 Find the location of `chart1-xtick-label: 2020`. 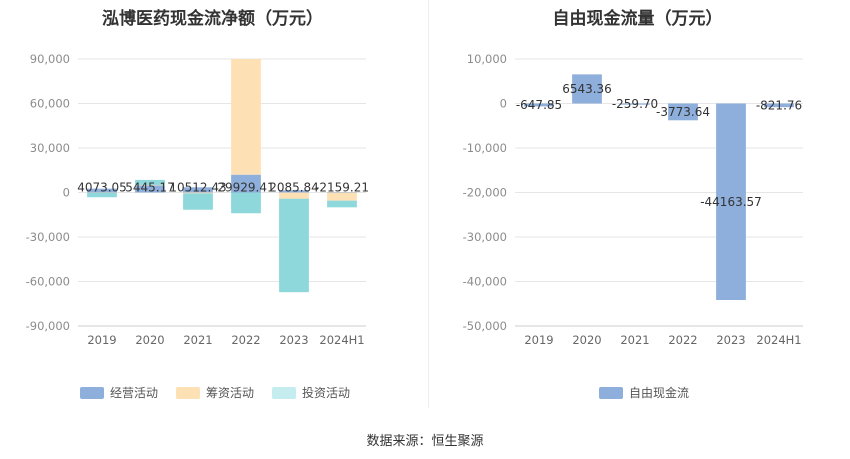

chart1-xtick-label: 2020 is located at coordinates (149, 340).